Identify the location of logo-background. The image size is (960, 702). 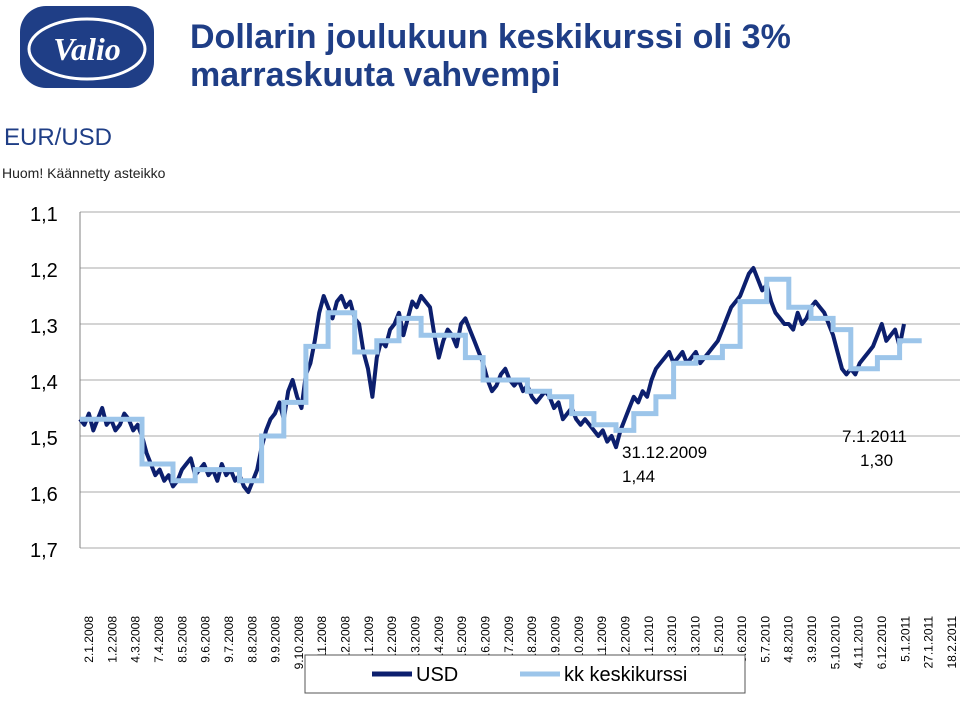
(87, 47).